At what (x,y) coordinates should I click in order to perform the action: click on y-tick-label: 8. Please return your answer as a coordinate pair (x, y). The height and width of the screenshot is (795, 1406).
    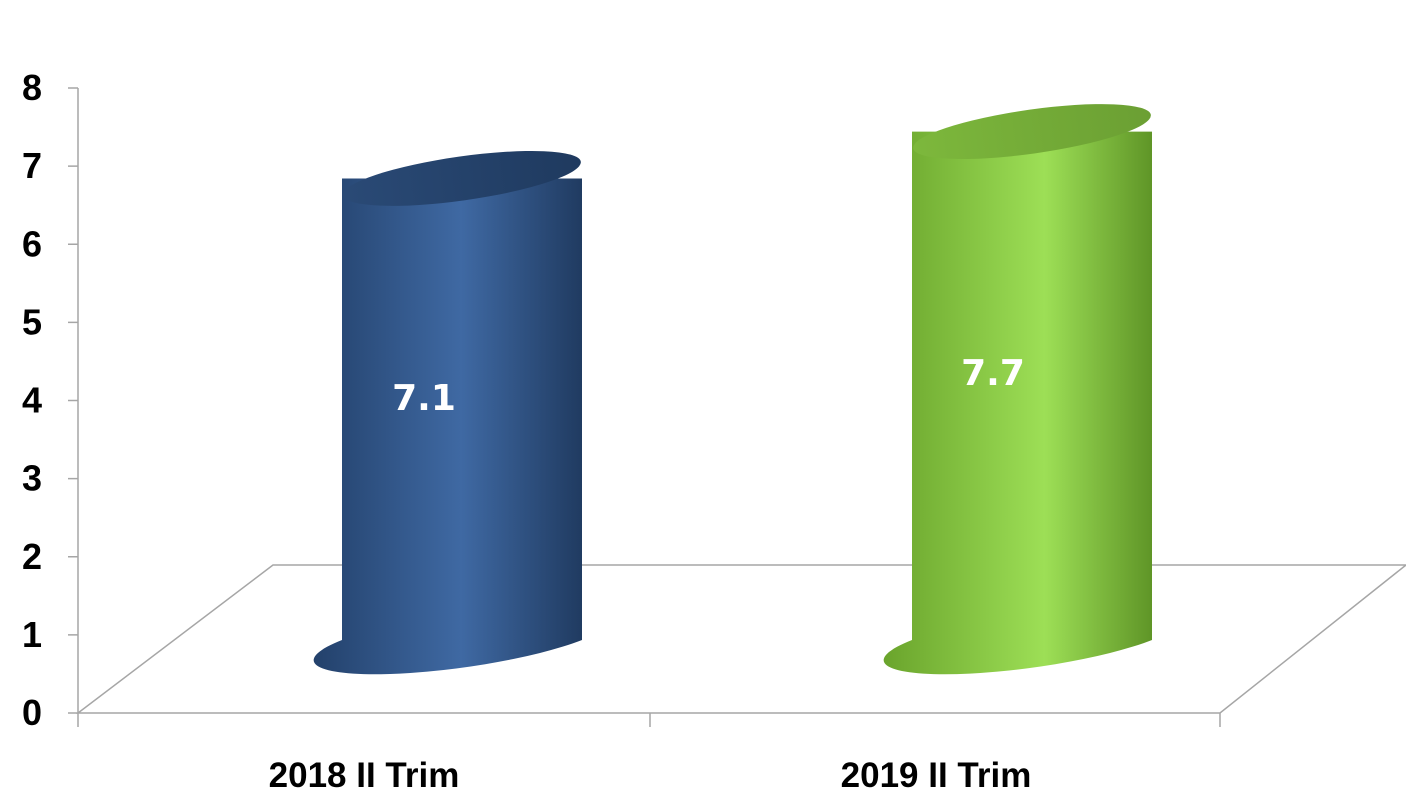
    Looking at the image, I should click on (32, 87).